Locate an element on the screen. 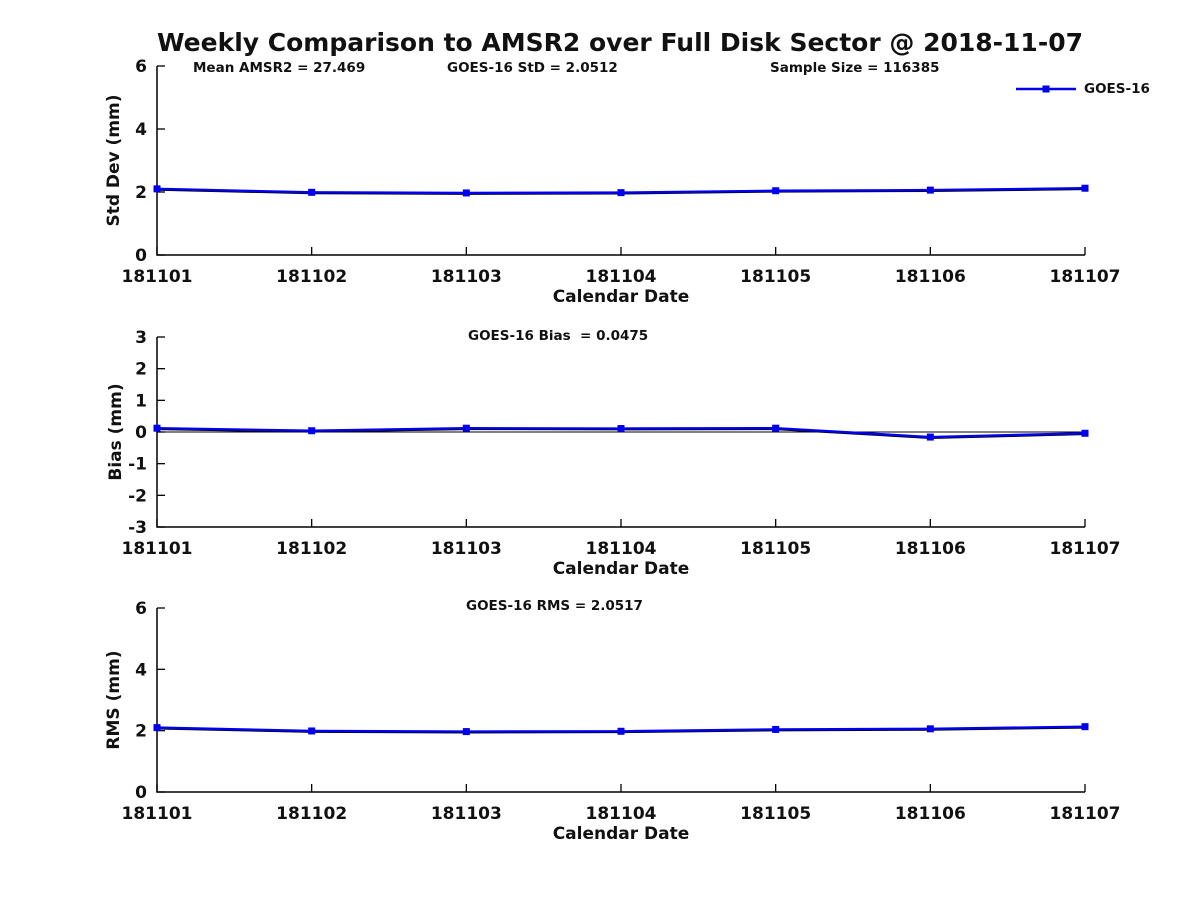 The image size is (1200, 900). annotation-goes-bias: GOES-16 Bias = 0.0475 is located at coordinates (558, 336).